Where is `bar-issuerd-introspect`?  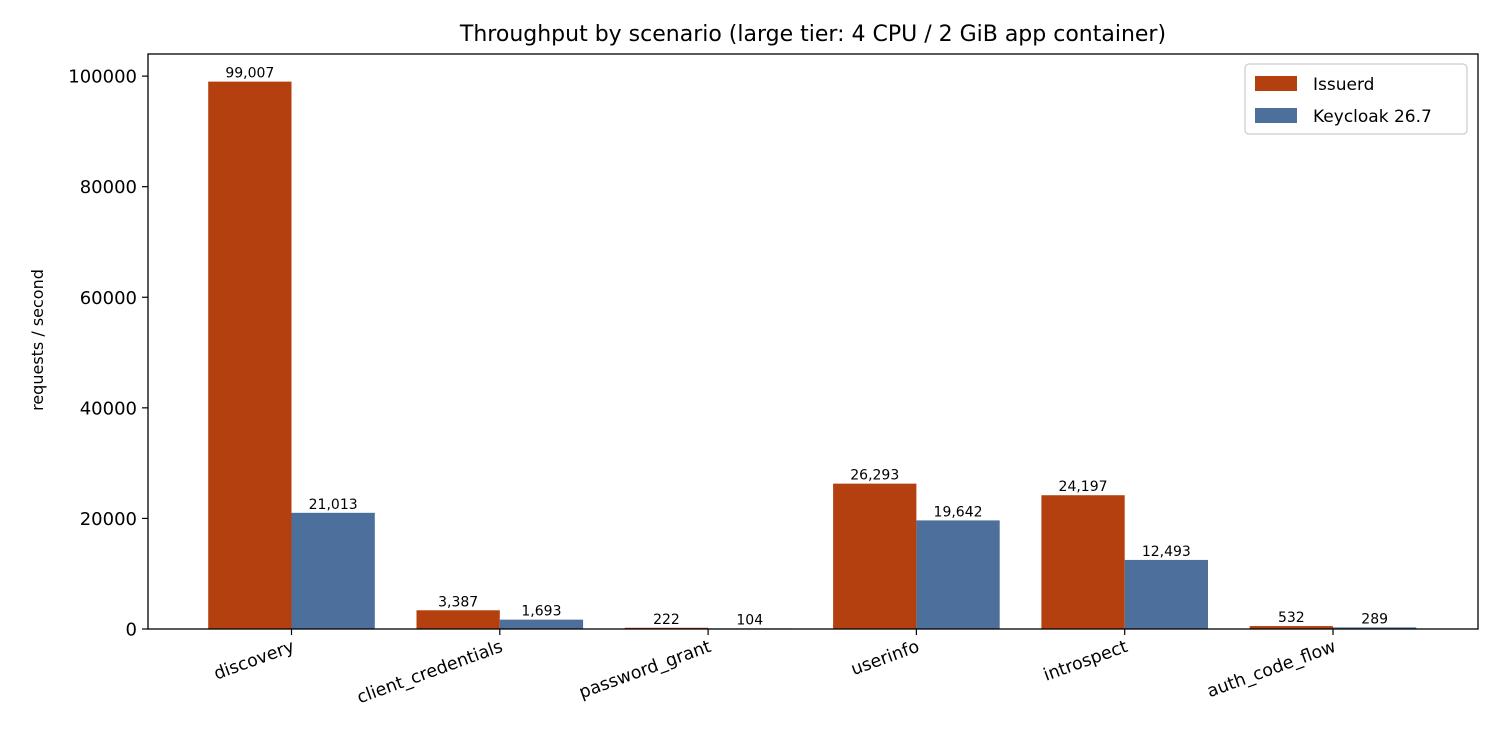 bar-issuerd-introspect is located at coordinates (1083, 562).